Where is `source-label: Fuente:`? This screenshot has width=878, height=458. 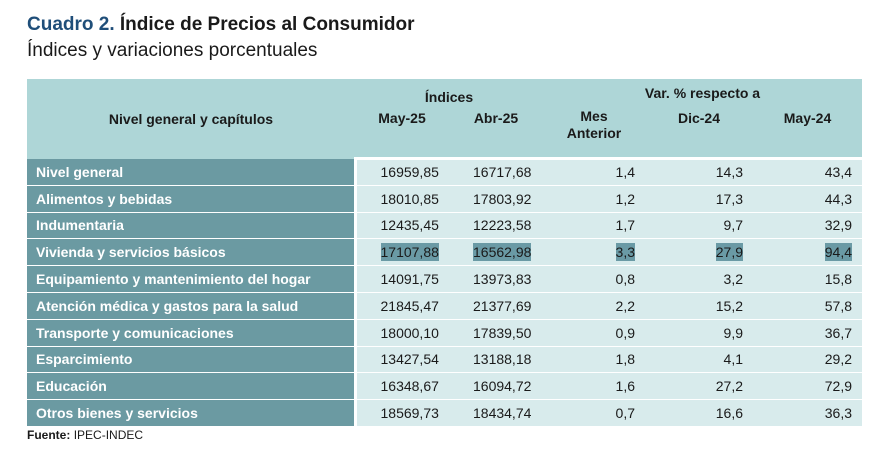
source-label: Fuente: is located at coordinates (49, 435).